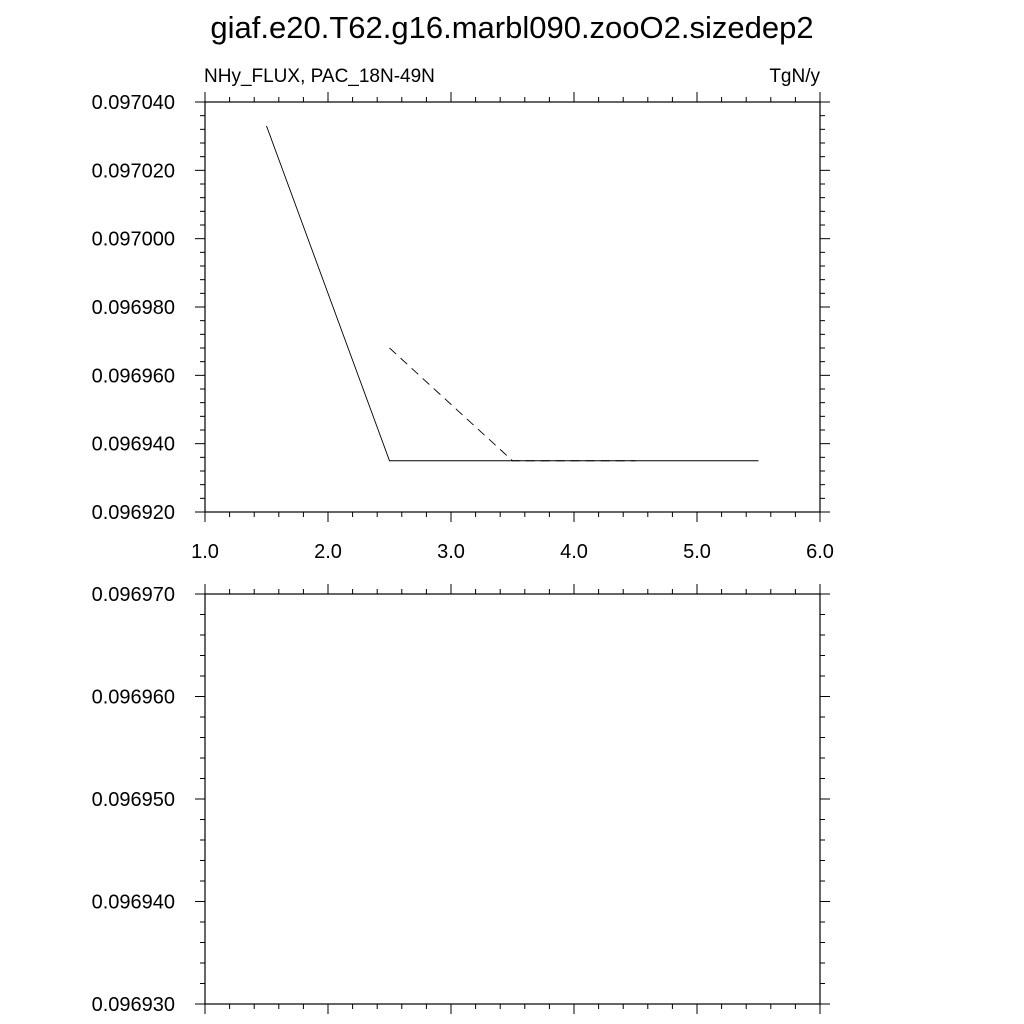 The height and width of the screenshot is (1024, 1024). What do you see at coordinates (133, 308) in the screenshot?
I see `y-tick-label: 0.096980` at bounding box center [133, 308].